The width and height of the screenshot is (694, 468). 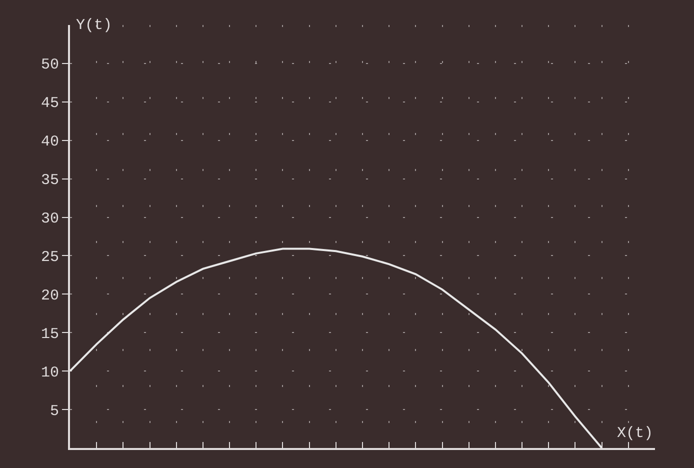 I want to click on y-tick-label: 40, so click(x=49, y=142).